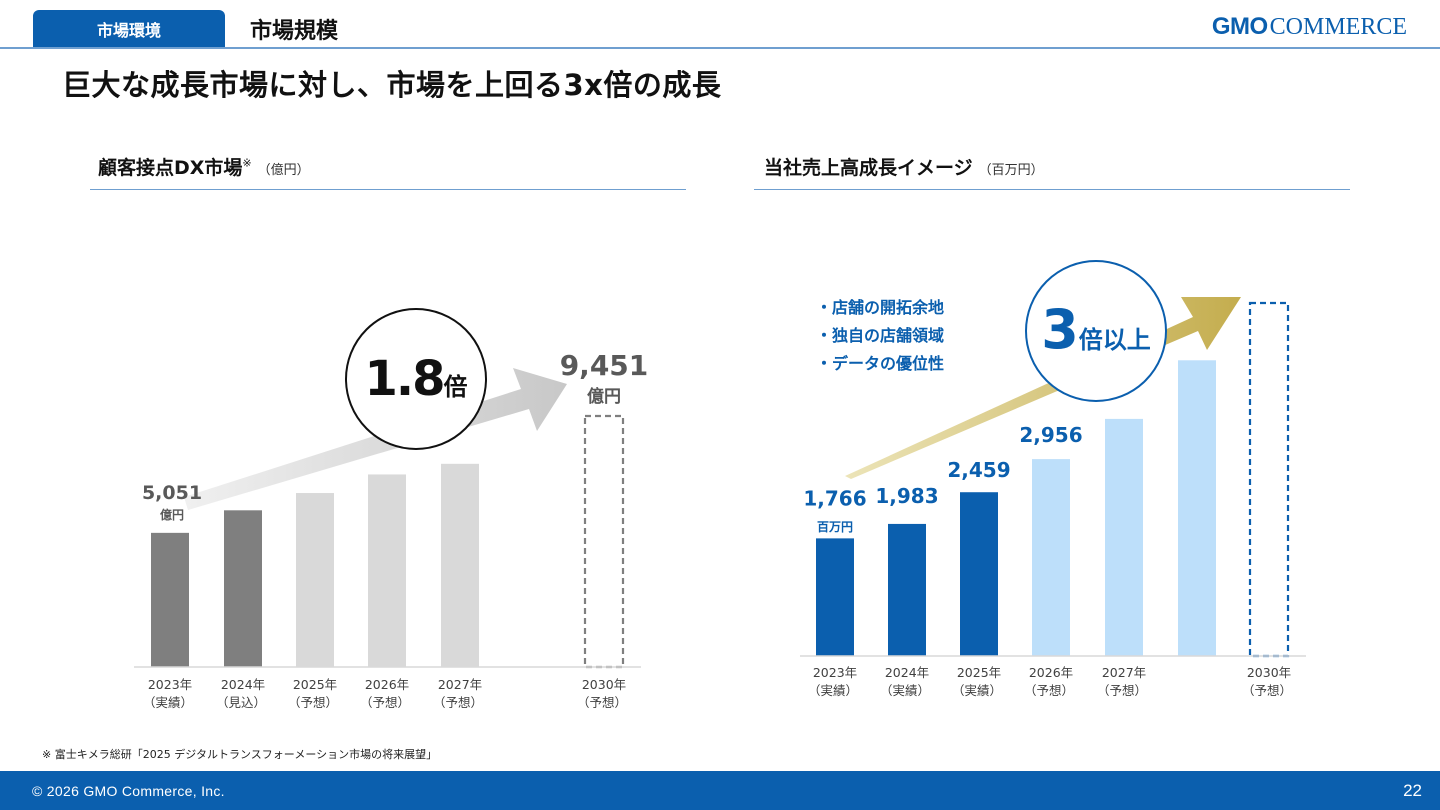  What do you see at coordinates (604, 396) in the screenshot?
I see `left-end-unit: 億円` at bounding box center [604, 396].